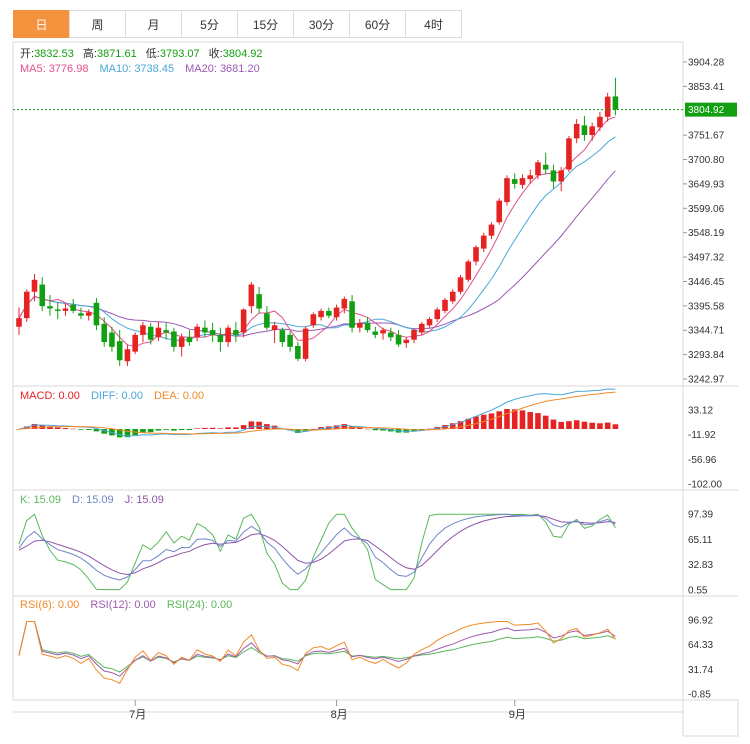 This screenshot has height=744, width=750. Describe the element at coordinates (700, 565) in the screenshot. I see `kdj-tick-label: 32.83` at that location.